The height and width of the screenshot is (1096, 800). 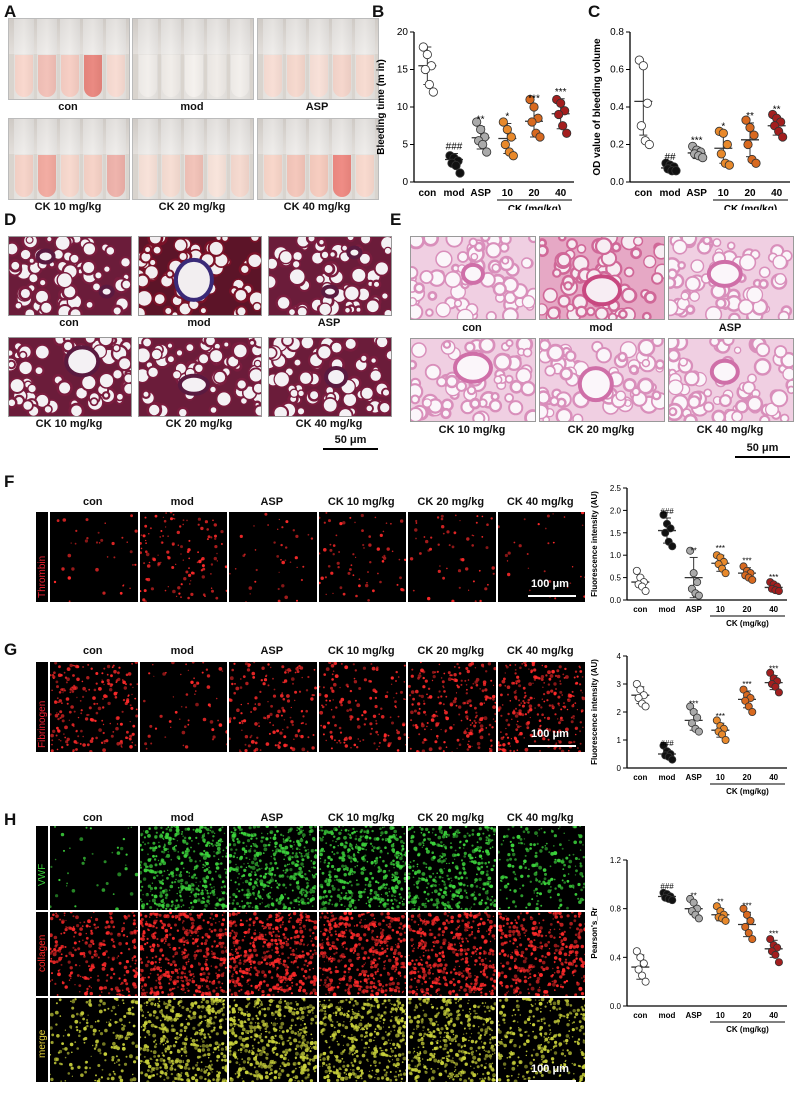 What do you see at coordinates (724, 273) in the screenshot?
I see `vessel` at bounding box center [724, 273].